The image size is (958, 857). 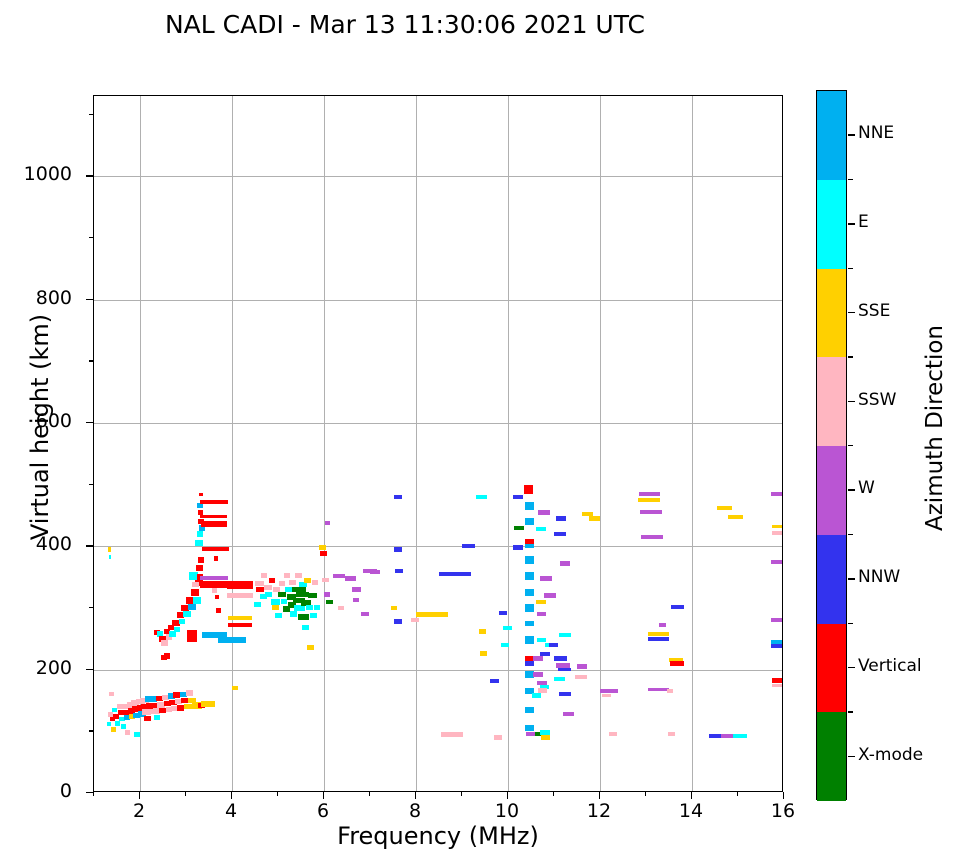 I want to click on colorbar-title: Azimuth Direction, so click(x=935, y=428).